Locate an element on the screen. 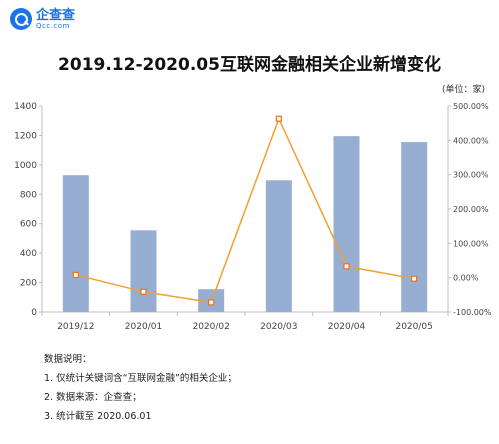 The width and height of the screenshot is (499, 444). x-tick-label-0: 2019/12 is located at coordinates (75, 327).